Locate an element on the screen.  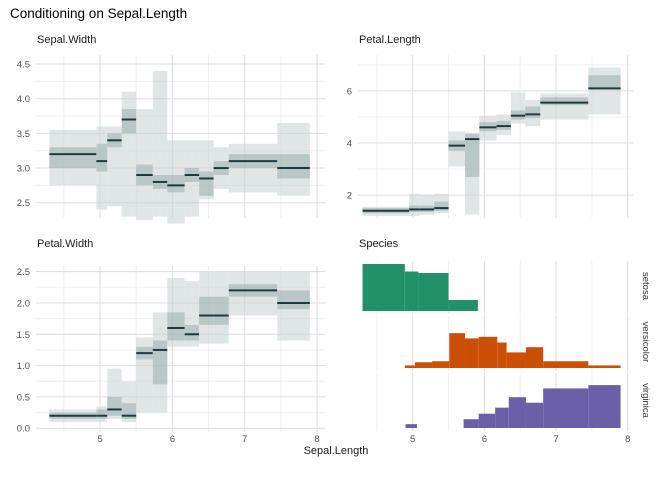
y-tick-label: 4 is located at coordinates (349, 144).